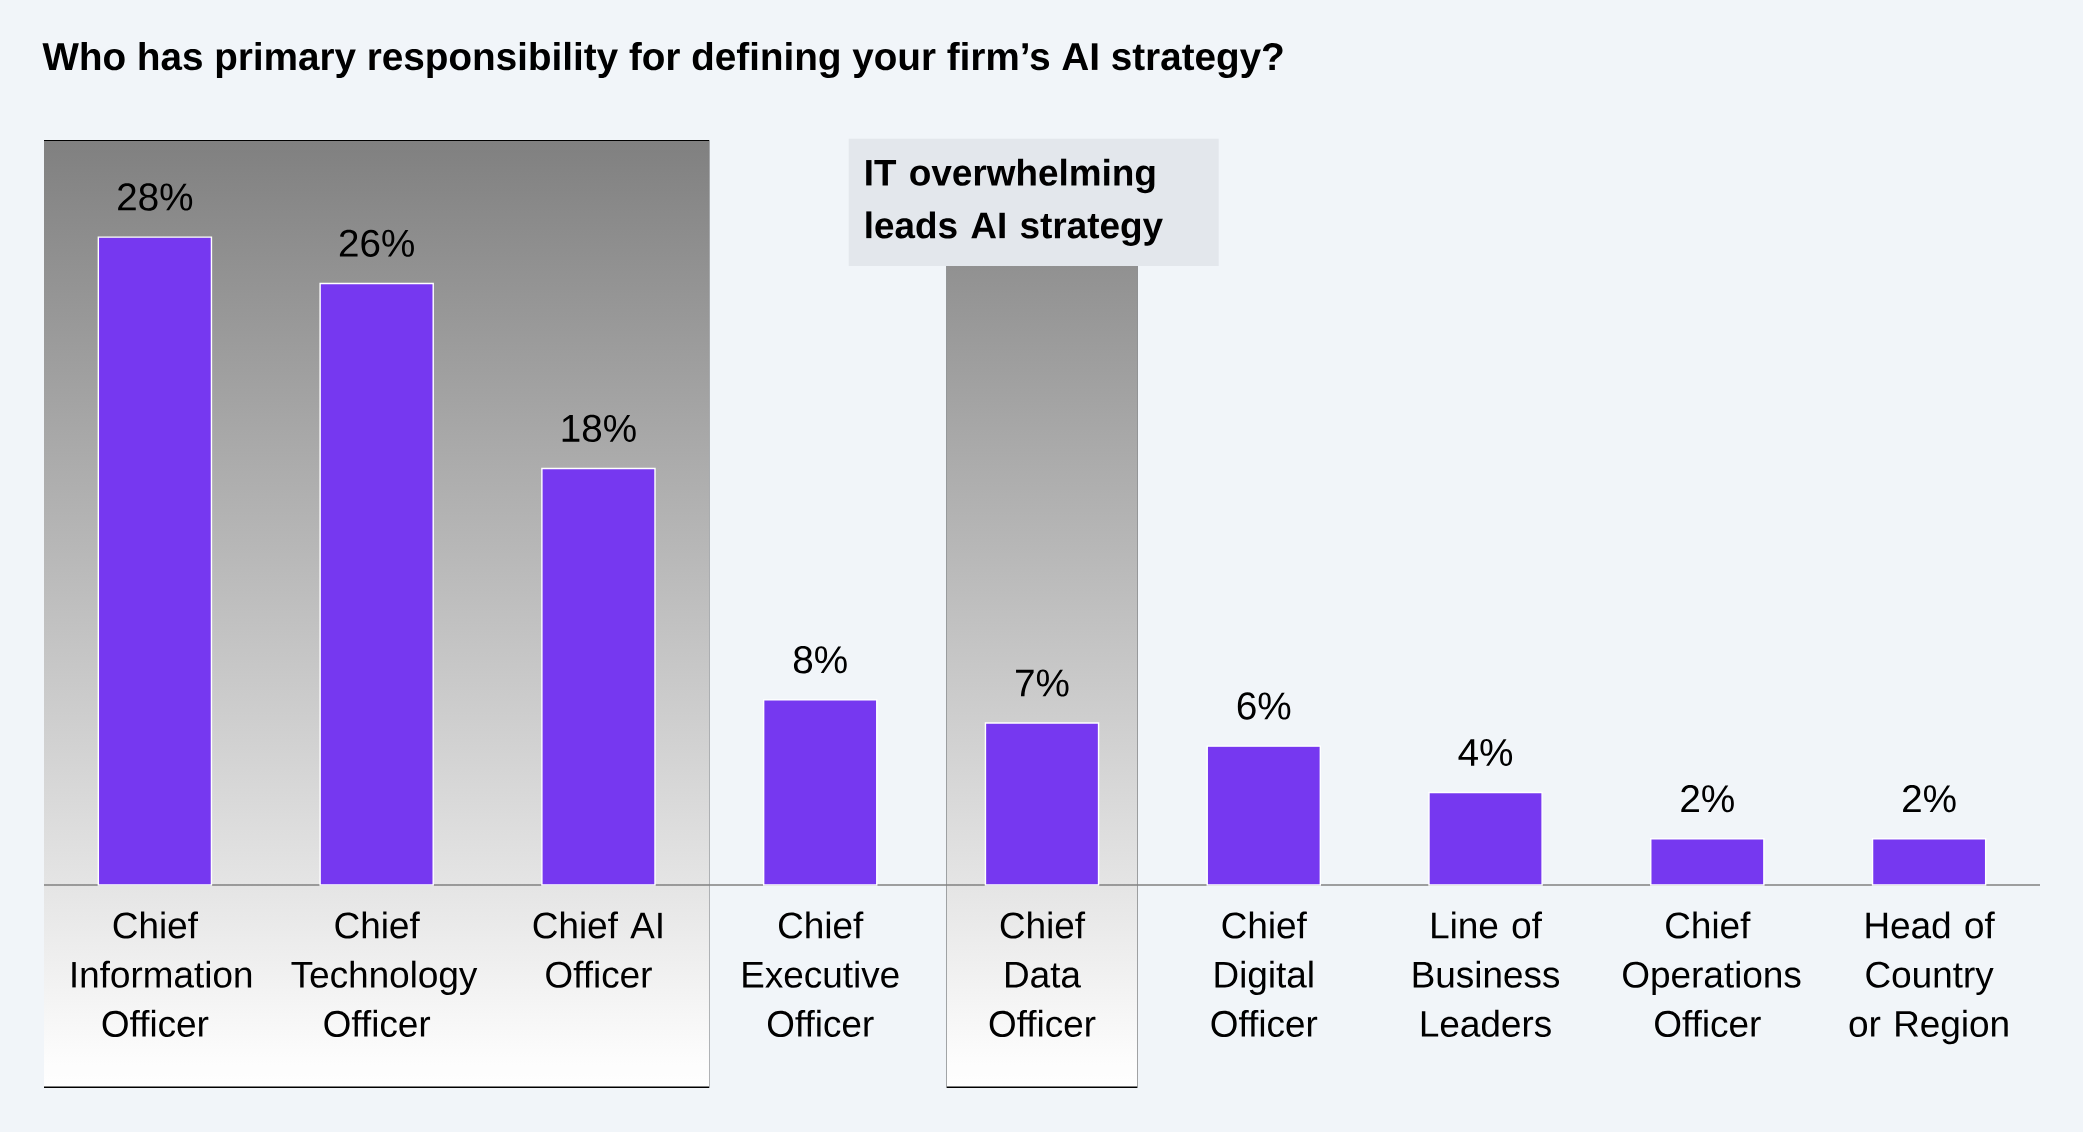 The height and width of the screenshot is (1132, 2083). Describe the element at coordinates (1264, 974) in the screenshot. I see `x-tick-label: Chief Digital Officer` at that location.